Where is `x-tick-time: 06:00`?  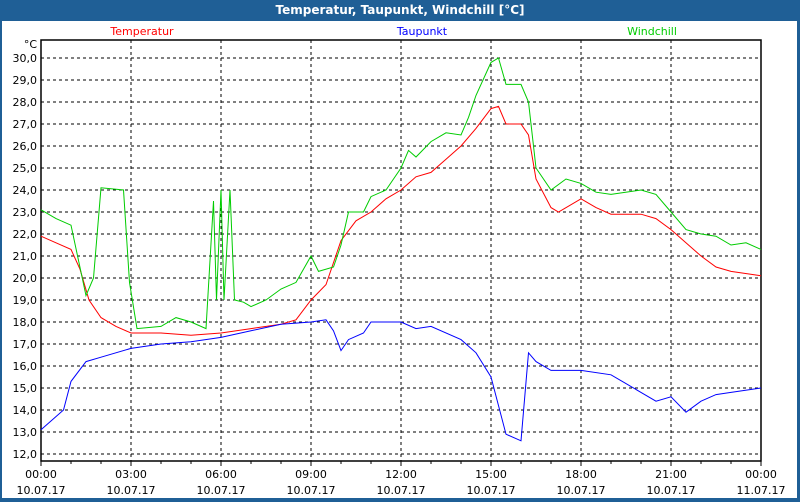 x-tick-time: 06:00 is located at coordinates (221, 474).